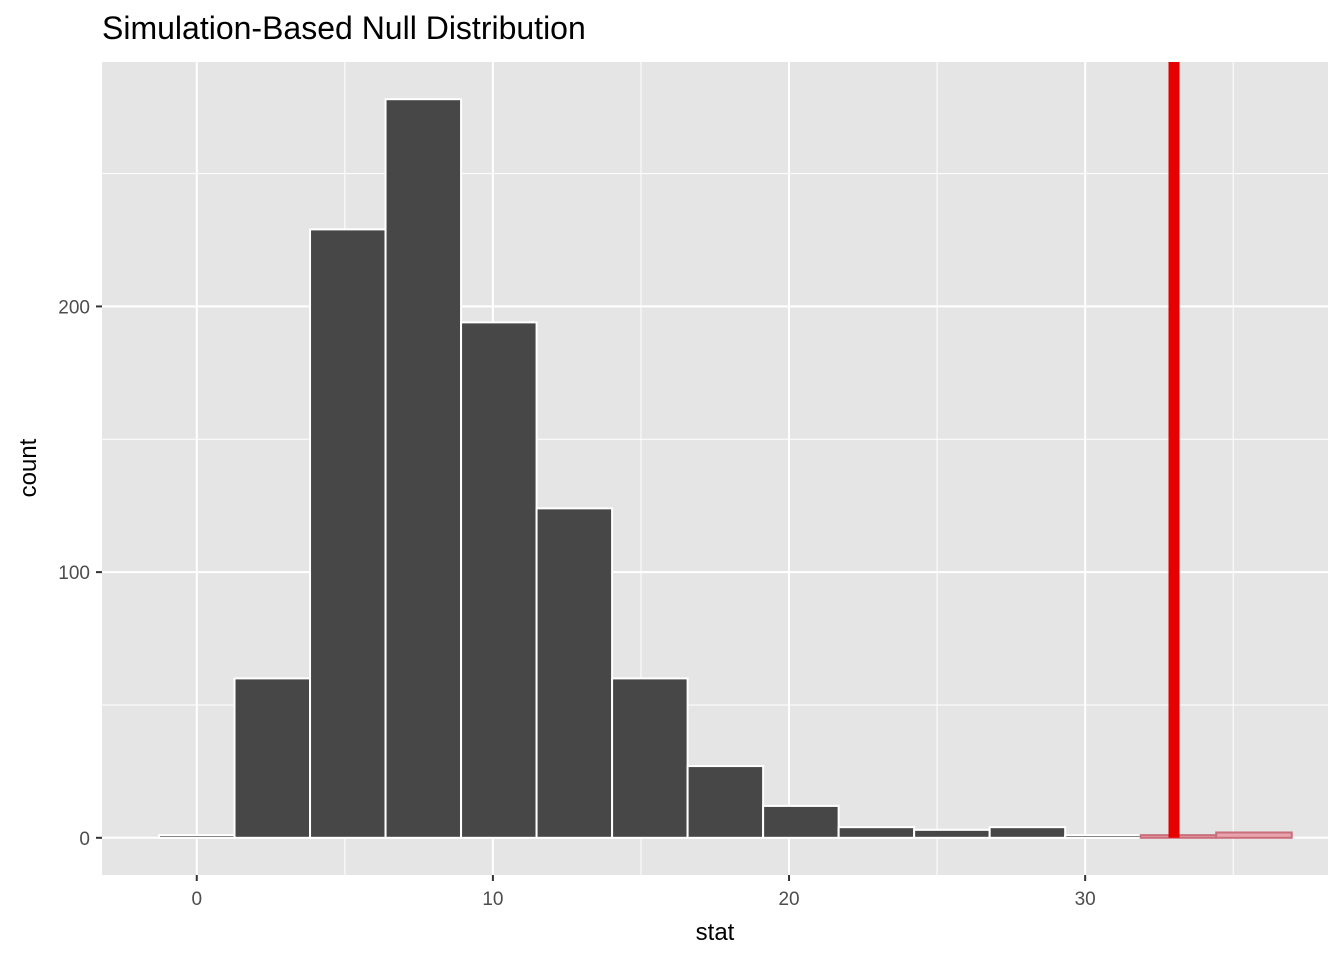 The width and height of the screenshot is (1344, 960). Describe the element at coordinates (196, 899) in the screenshot. I see `x-tick-label: 0` at that location.